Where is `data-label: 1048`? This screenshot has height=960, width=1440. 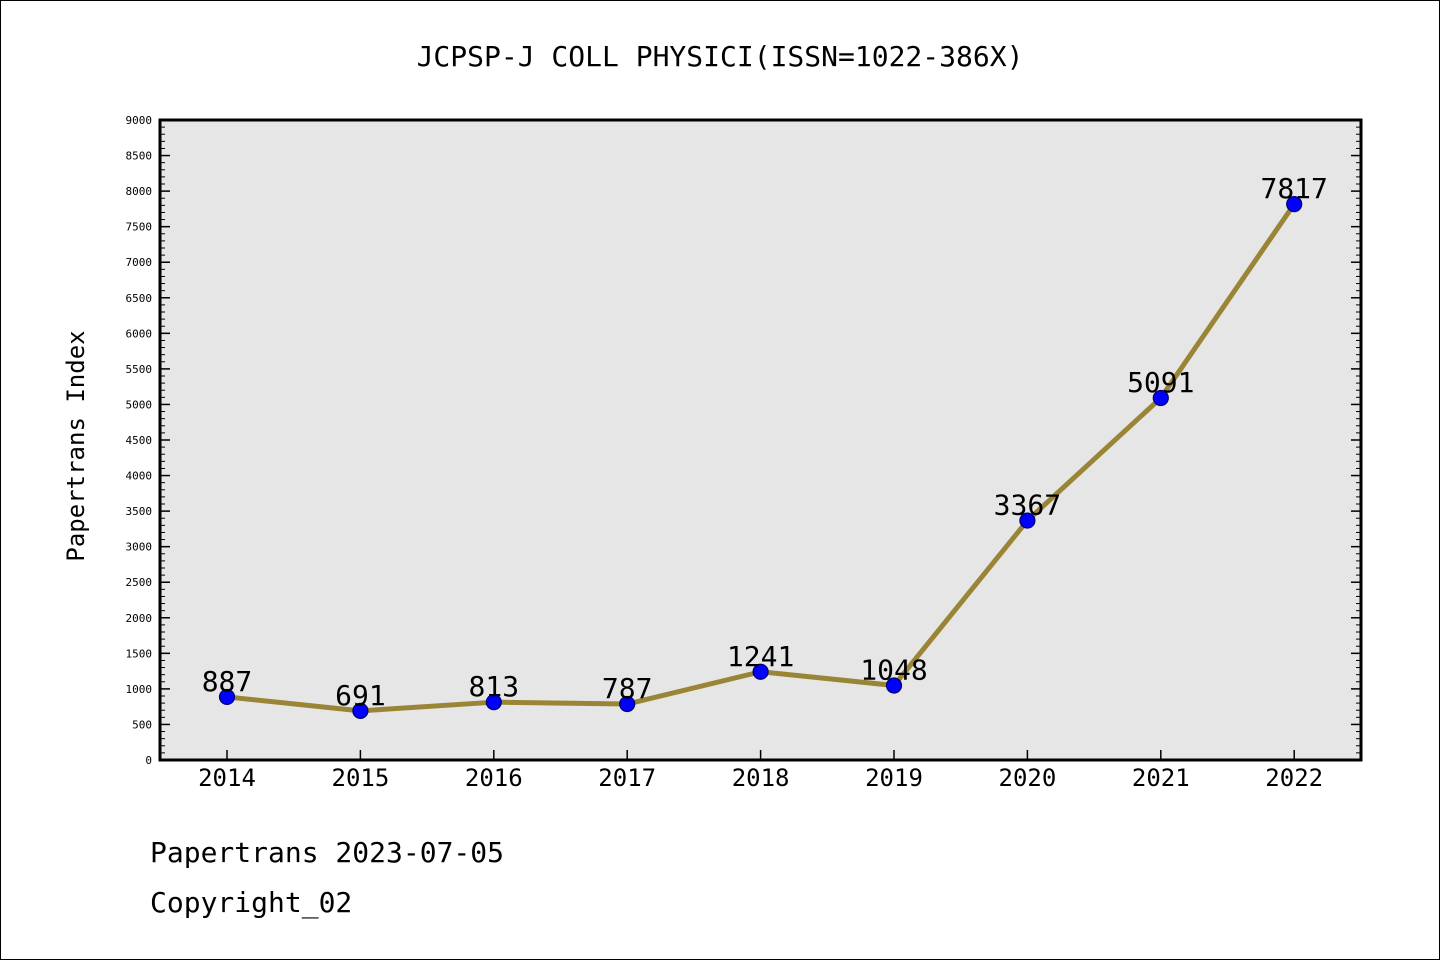
data-label: 1048 is located at coordinates (893, 669).